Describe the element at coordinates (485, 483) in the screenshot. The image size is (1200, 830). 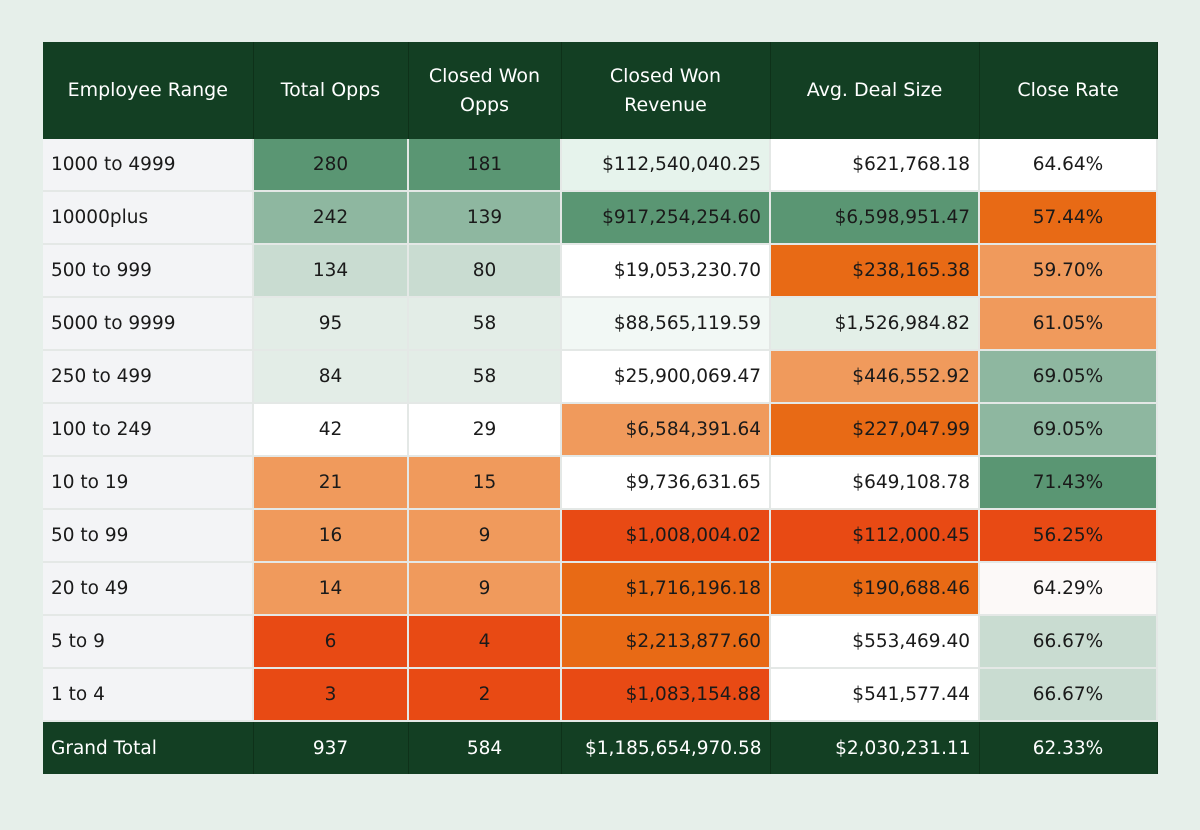
I see `cell-closed-won-opps: 15` at that location.